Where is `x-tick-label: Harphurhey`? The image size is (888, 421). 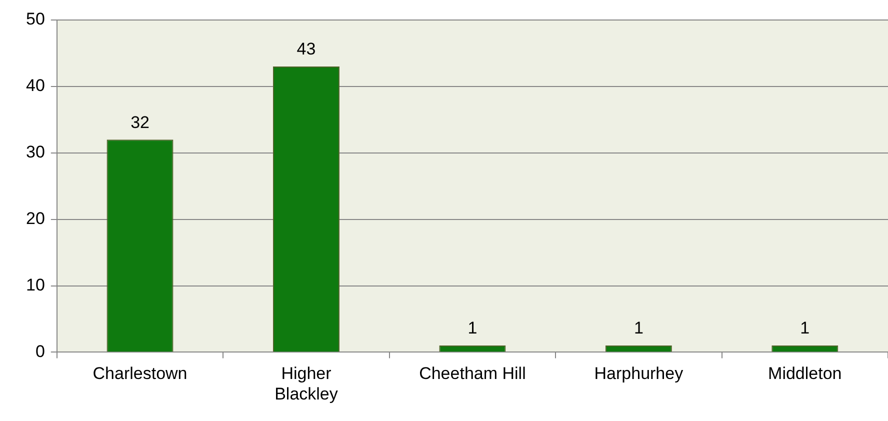 x-tick-label: Harphurhey is located at coordinates (639, 374).